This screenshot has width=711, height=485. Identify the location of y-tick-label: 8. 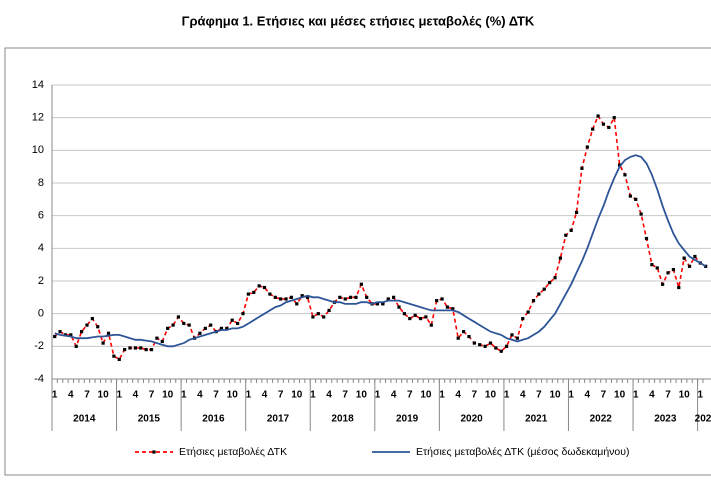
(41, 183).